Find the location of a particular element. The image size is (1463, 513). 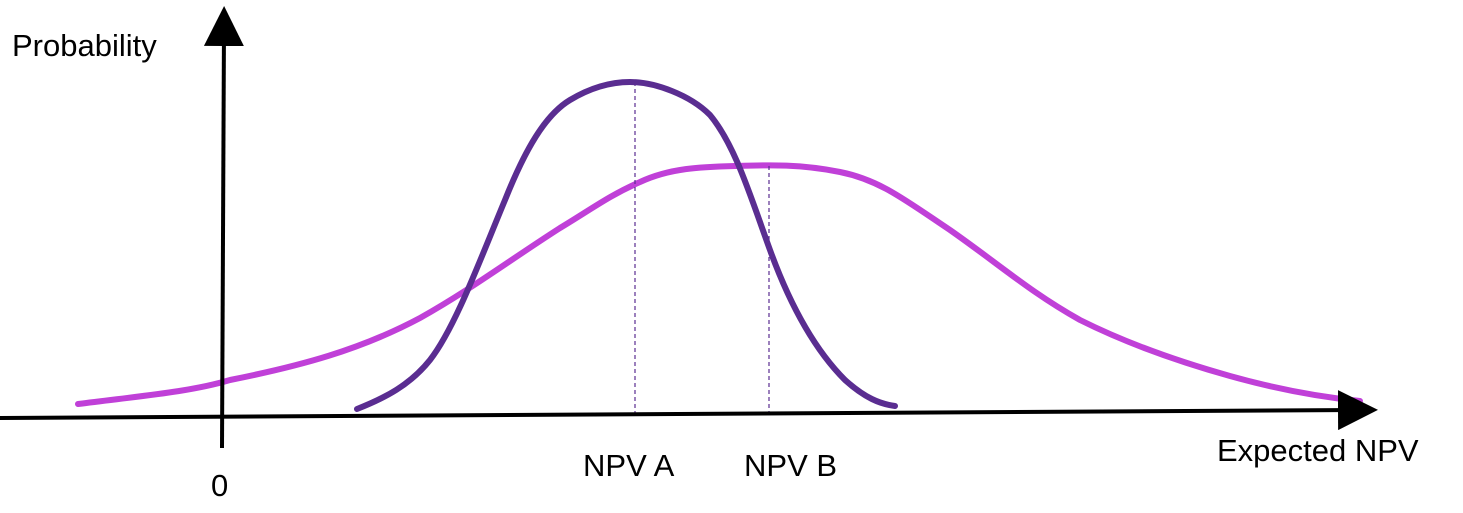

y-axis-label: Probability is located at coordinates (84, 45).